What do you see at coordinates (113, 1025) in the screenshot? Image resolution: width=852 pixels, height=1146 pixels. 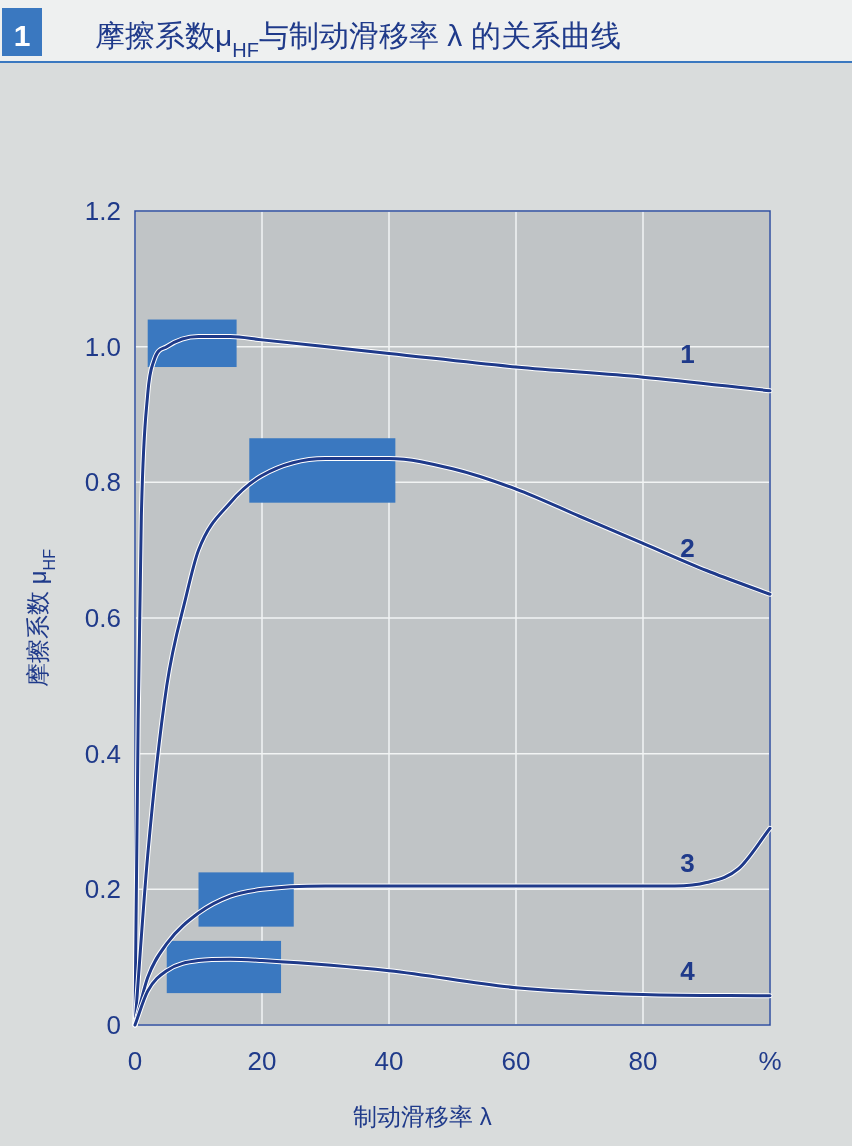 I see `y-tick-label: 0` at bounding box center [113, 1025].